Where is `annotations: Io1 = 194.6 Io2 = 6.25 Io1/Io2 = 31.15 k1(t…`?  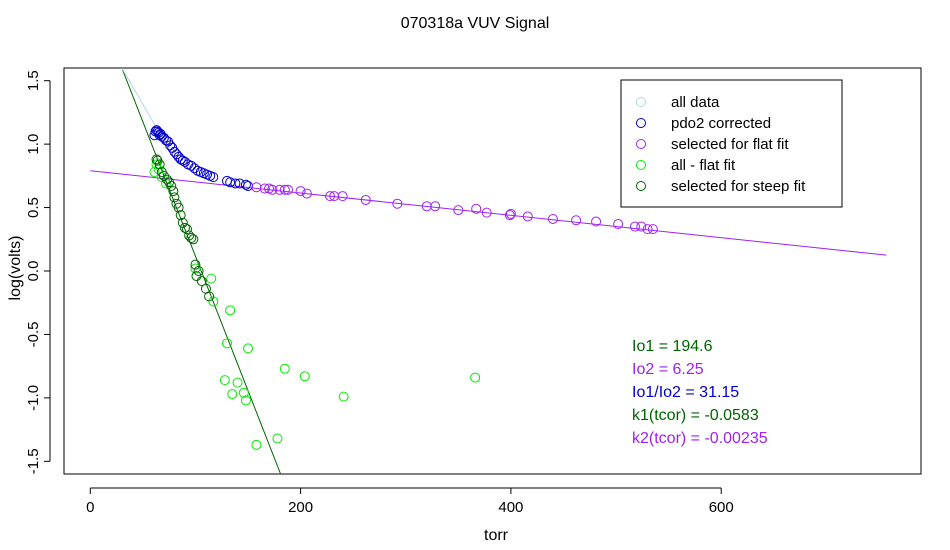 annotations: Io1 = 194.6 Io2 = 6.25 Io1/Io2 = 31.15 k1(t… is located at coordinates (700, 392).